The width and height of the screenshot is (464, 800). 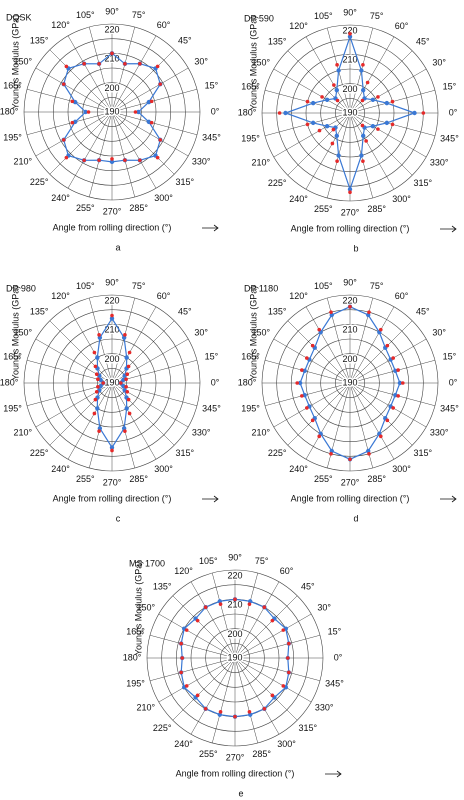 I want to click on angle-tick-label: 105°, so click(x=323, y=16).